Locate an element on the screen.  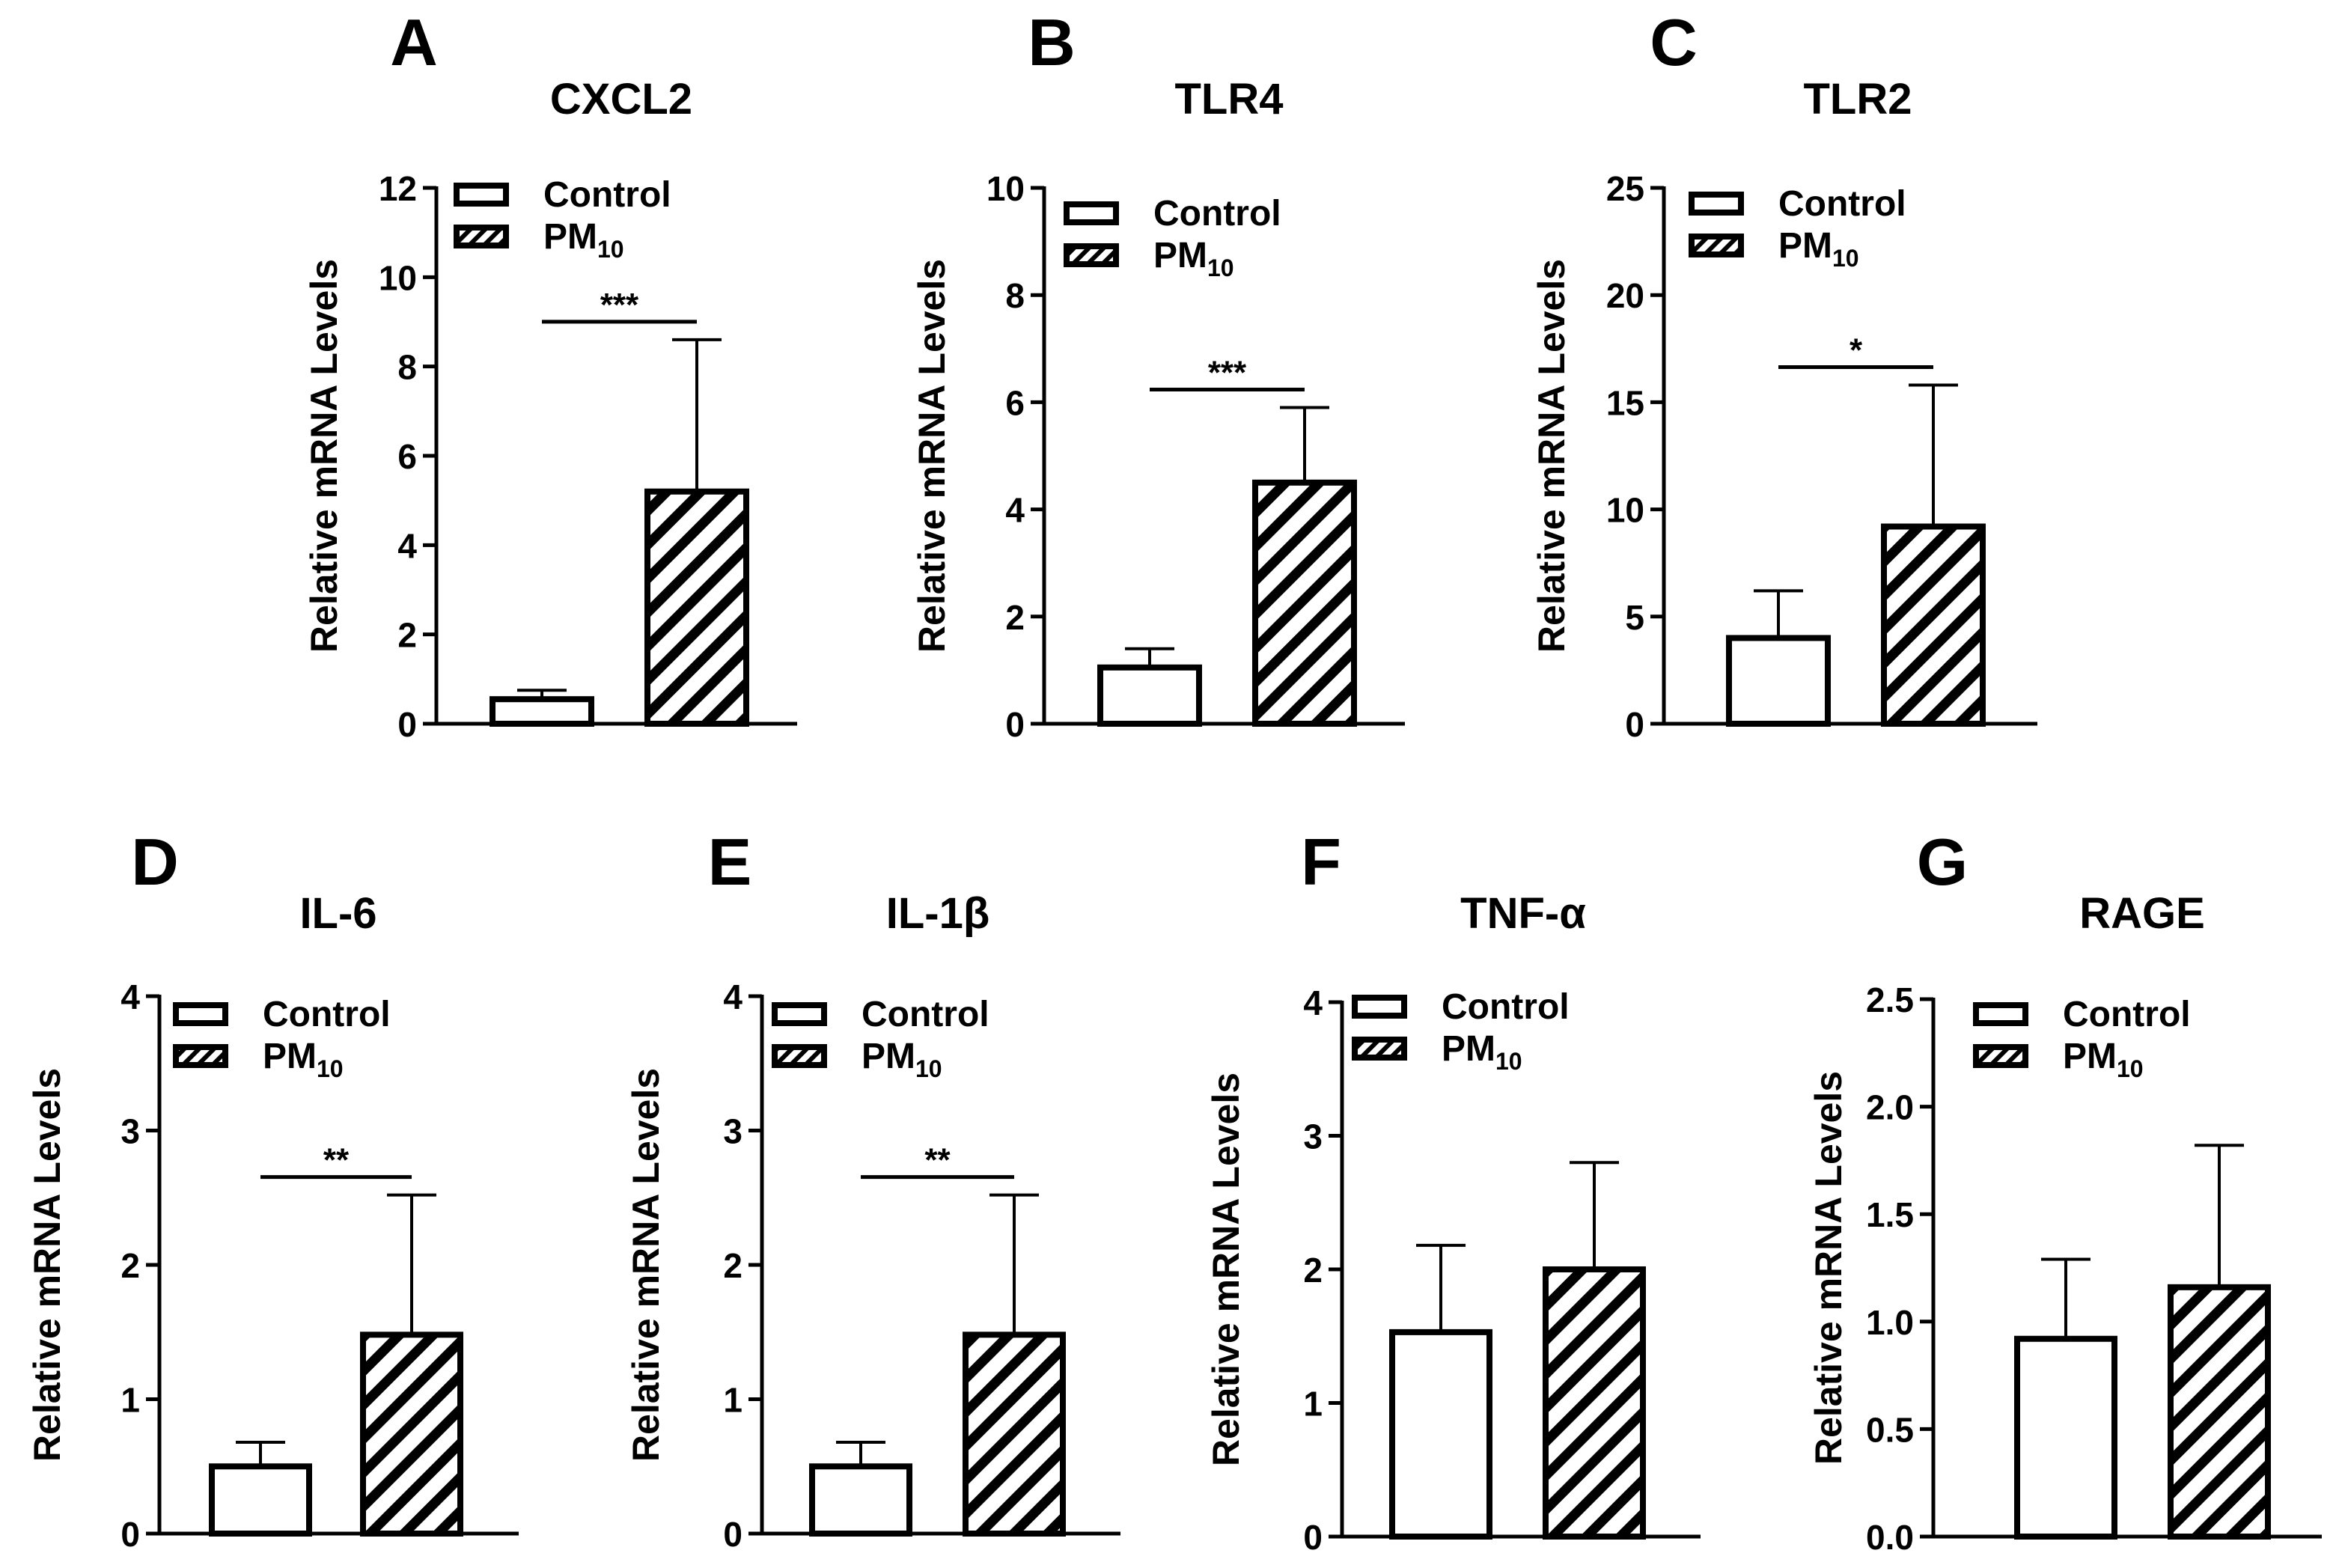
y-tick-label: 20 is located at coordinates (1625, 295).